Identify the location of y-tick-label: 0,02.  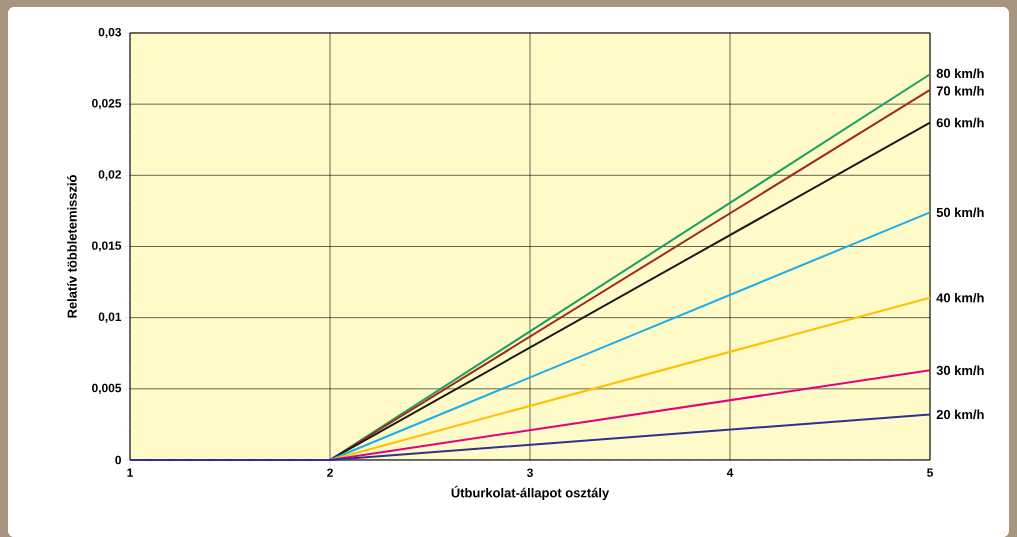
(110, 175).